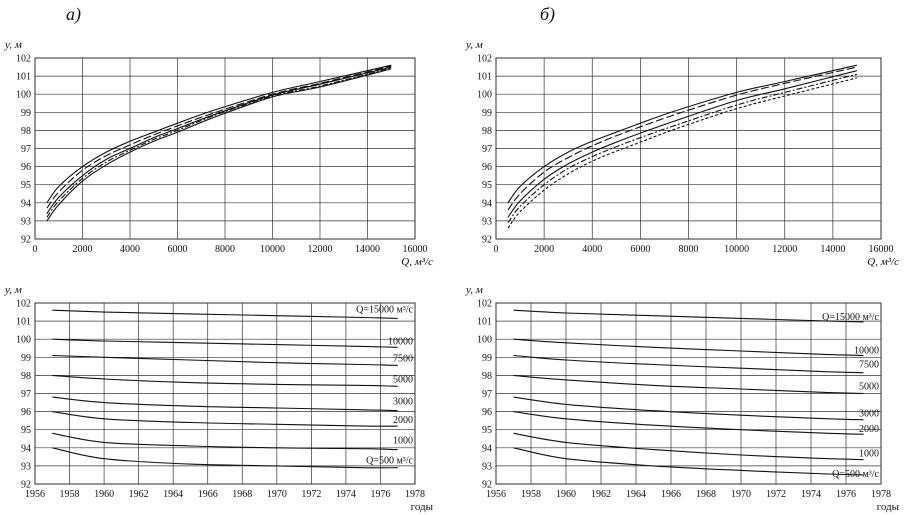 The height and width of the screenshot is (515, 904). I want to click on x-axis-label: Q, м³/с, so click(883, 262).